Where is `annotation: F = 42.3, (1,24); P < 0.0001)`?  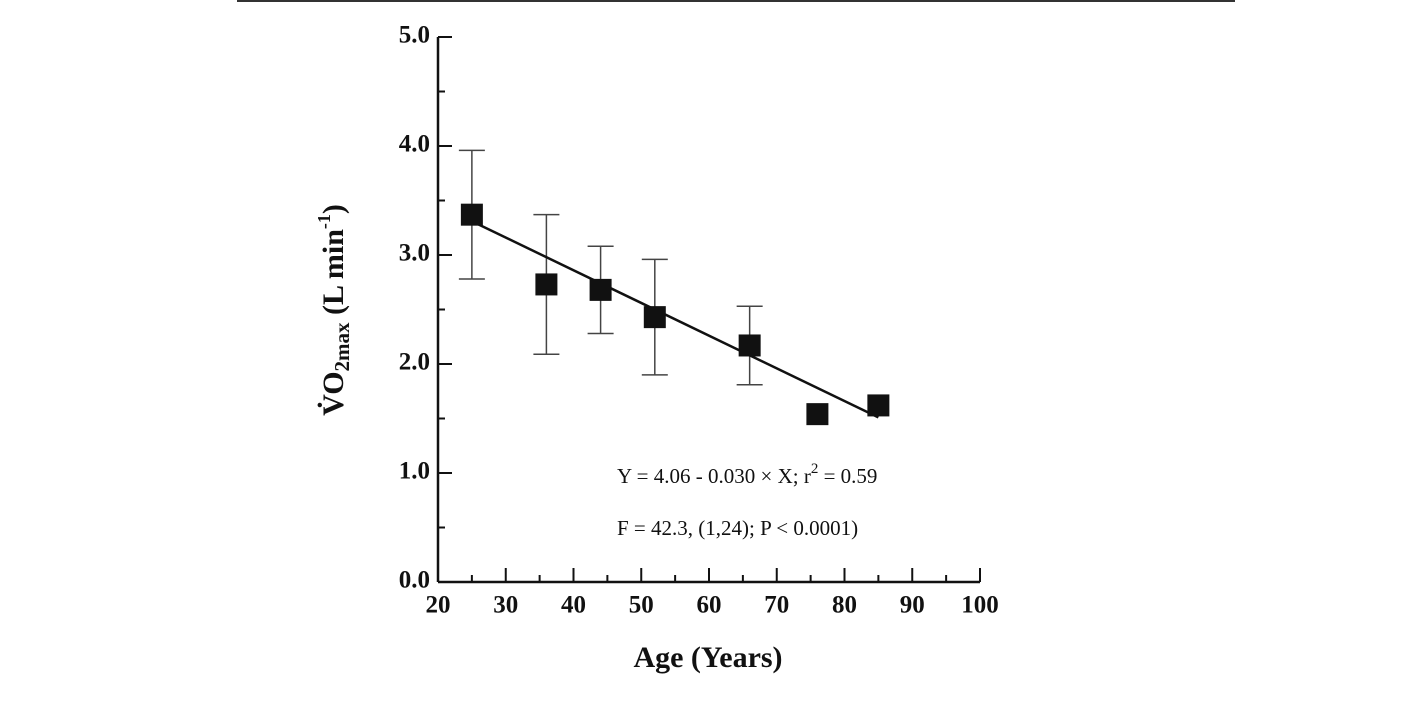
annotation: F = 42.3, (1,24); P < 0.0001) is located at coordinates (737, 528).